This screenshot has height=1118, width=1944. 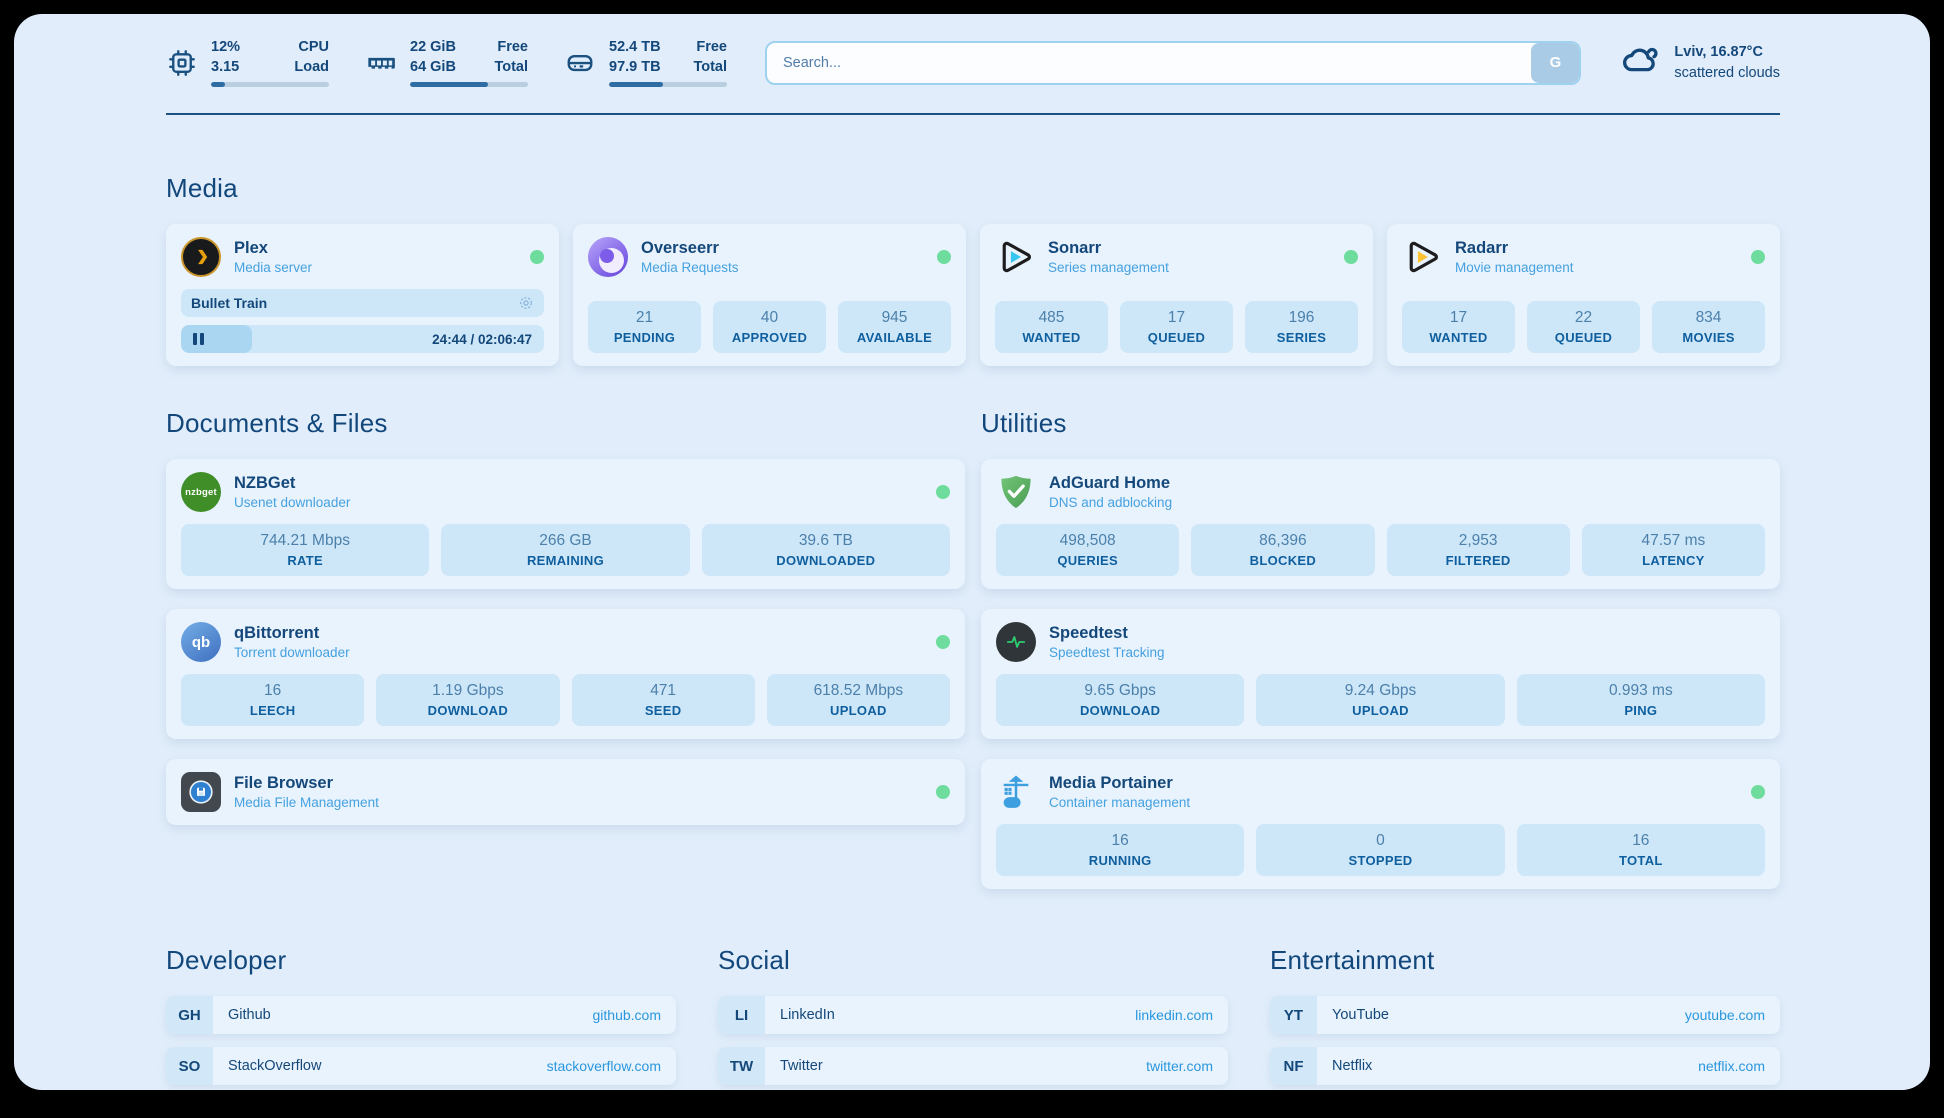 What do you see at coordinates (313, 47) in the screenshot?
I see `cpu-label: CPU` at bounding box center [313, 47].